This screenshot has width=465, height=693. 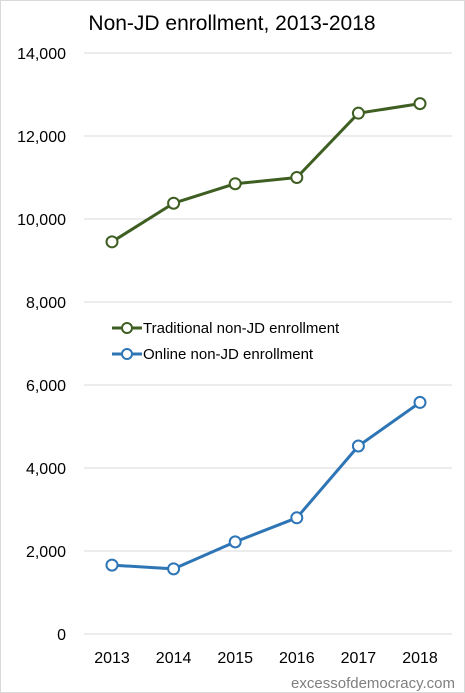 What do you see at coordinates (112, 658) in the screenshot?
I see `x-tick-label: 2013` at bounding box center [112, 658].